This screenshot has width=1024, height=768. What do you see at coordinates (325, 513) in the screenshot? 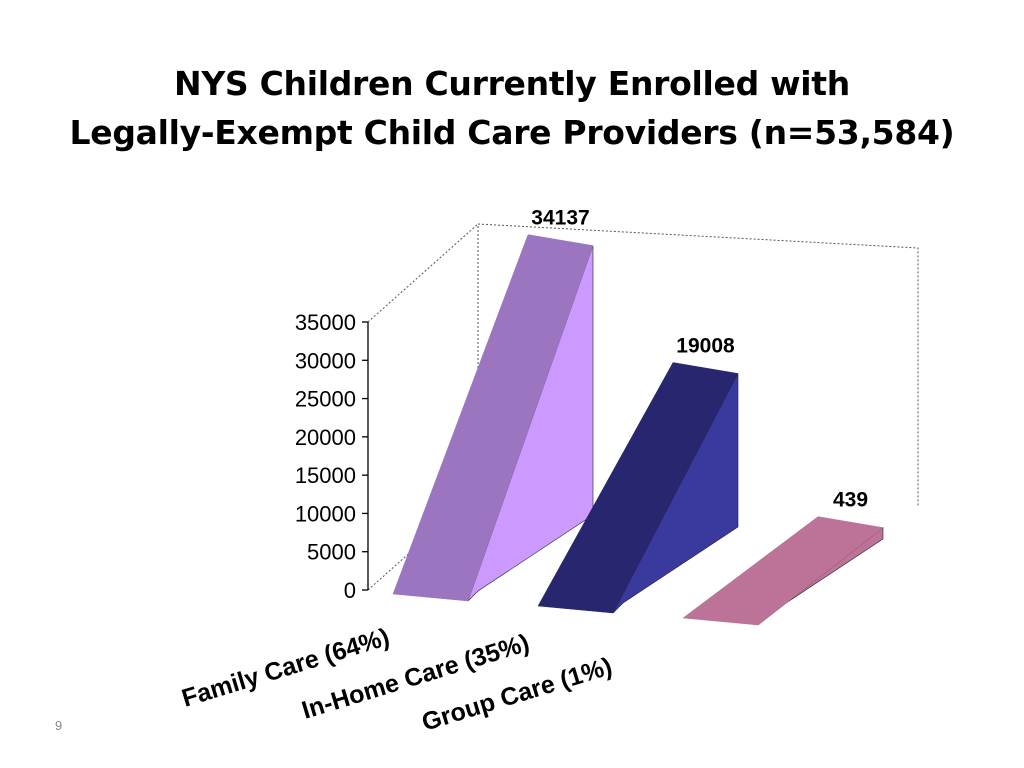
I see `y-tick-label: 10000` at bounding box center [325, 513].